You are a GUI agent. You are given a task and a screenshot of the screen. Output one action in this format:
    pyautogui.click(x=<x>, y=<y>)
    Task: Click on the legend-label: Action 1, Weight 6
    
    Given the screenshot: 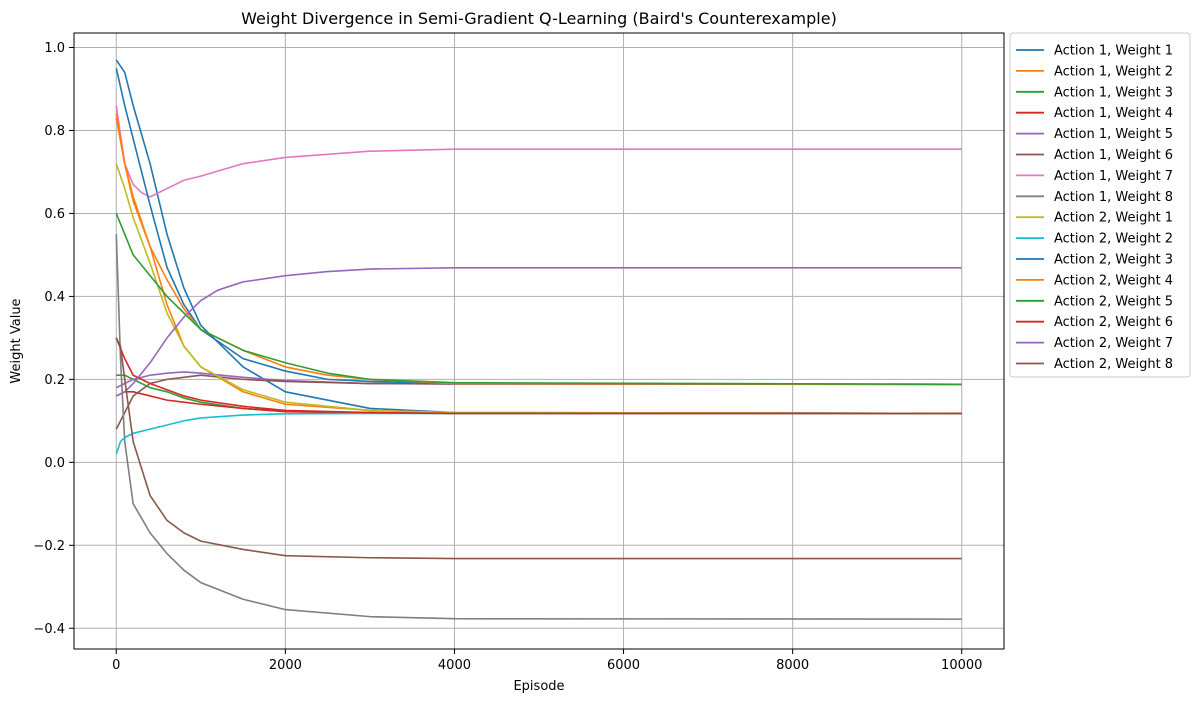 What is the action you would take?
    pyautogui.click(x=1113, y=155)
    